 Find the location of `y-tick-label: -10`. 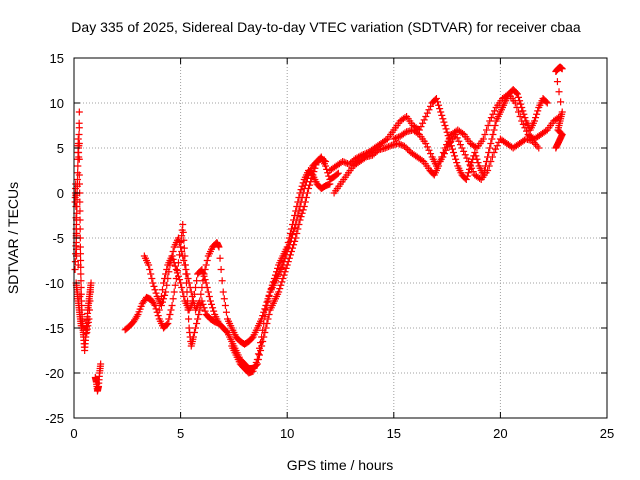

y-tick-label: -10 is located at coordinates (54, 283).